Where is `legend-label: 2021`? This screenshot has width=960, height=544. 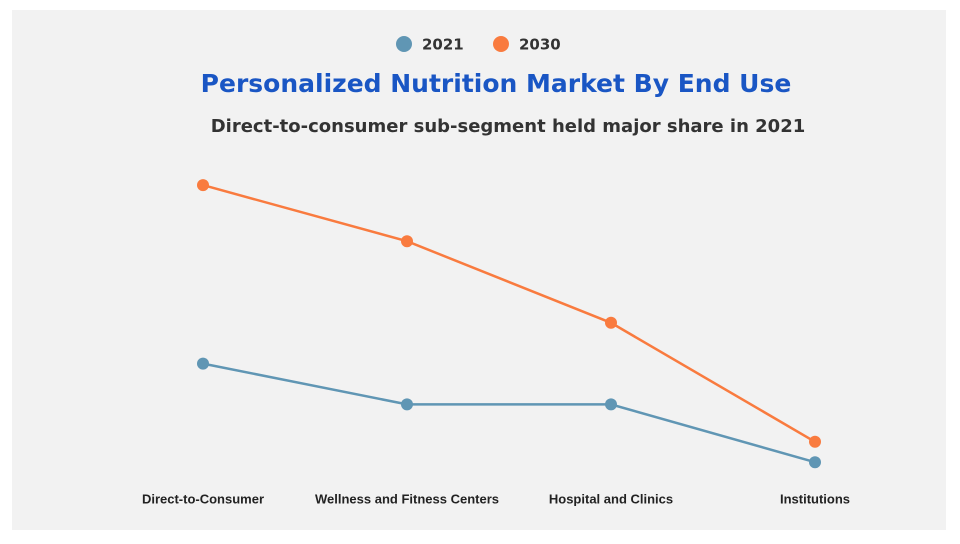 legend-label: 2021 is located at coordinates (443, 45).